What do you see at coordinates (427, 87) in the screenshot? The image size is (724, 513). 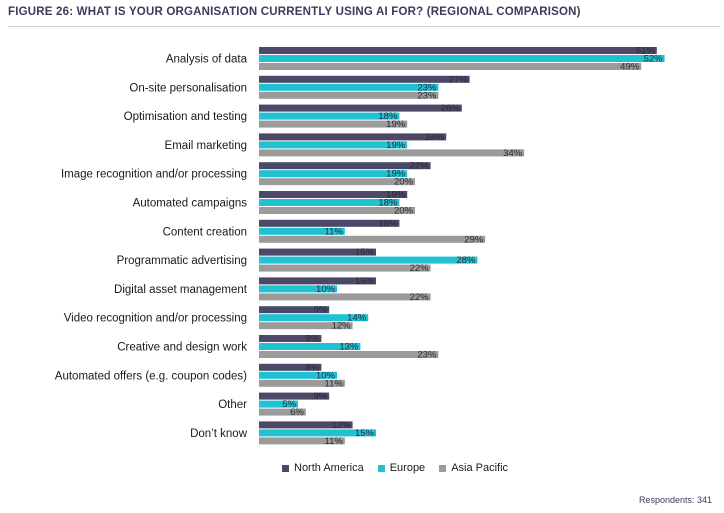 I see `value-label-europe-on-site-personalisation: 23%` at bounding box center [427, 87].